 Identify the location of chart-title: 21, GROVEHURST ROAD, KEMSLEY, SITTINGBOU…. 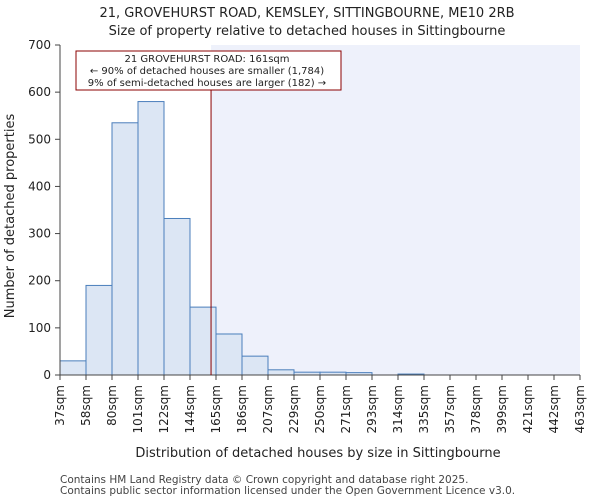
(306, 13).